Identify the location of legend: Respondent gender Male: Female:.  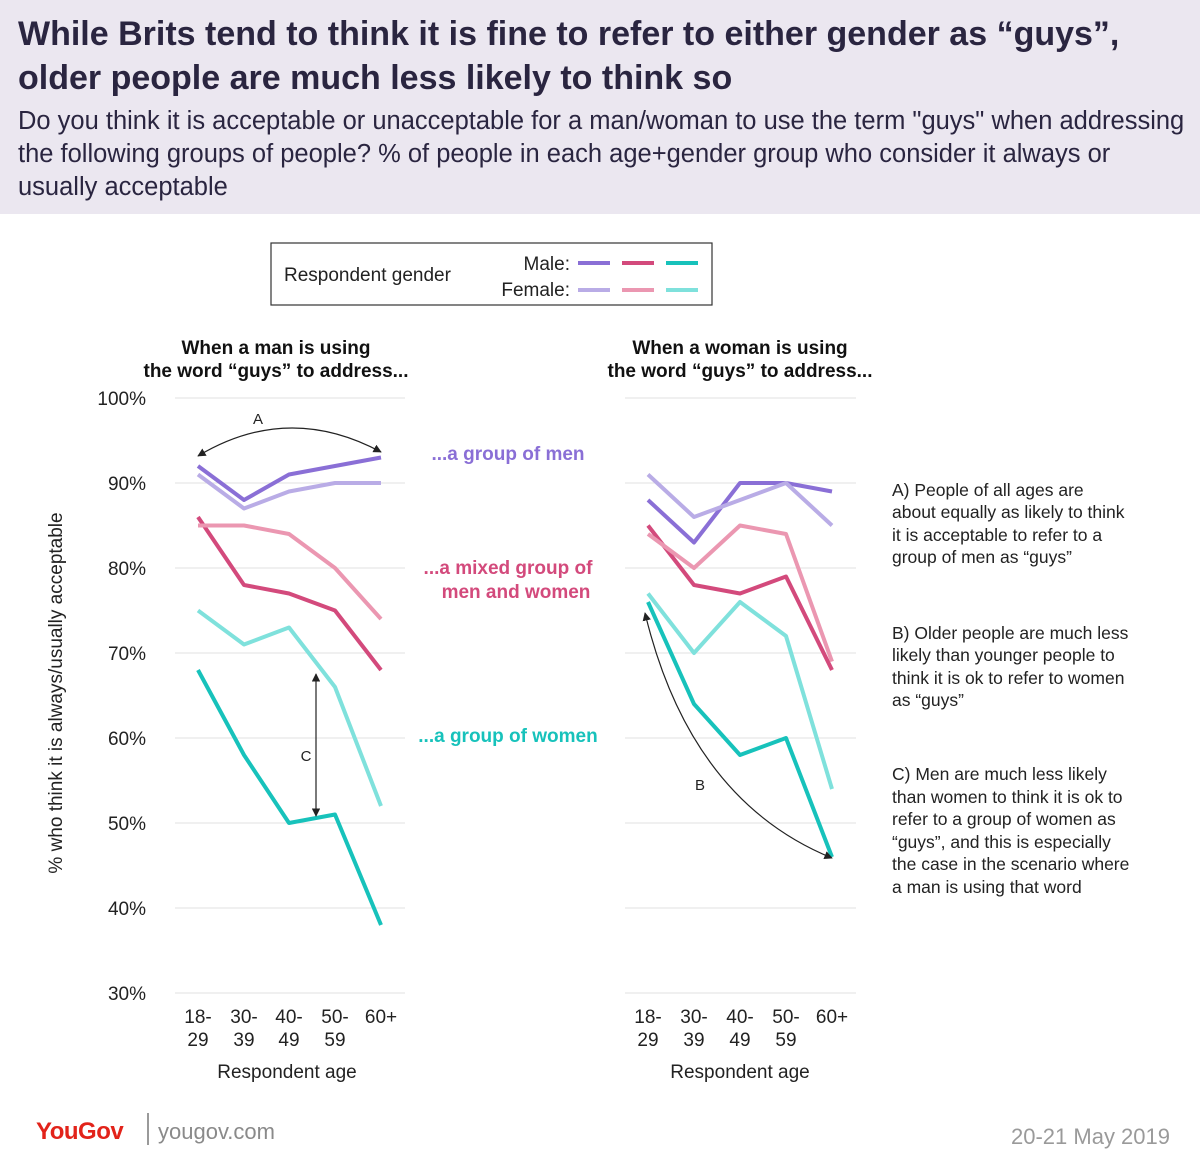
(491, 274).